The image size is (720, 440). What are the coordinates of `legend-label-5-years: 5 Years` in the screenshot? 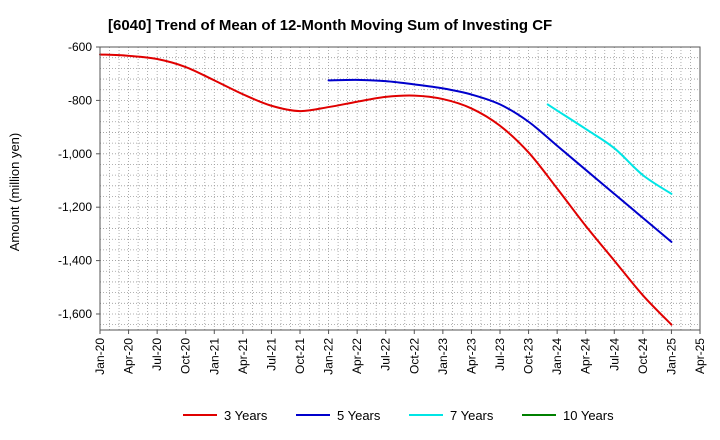 It's located at (359, 415).